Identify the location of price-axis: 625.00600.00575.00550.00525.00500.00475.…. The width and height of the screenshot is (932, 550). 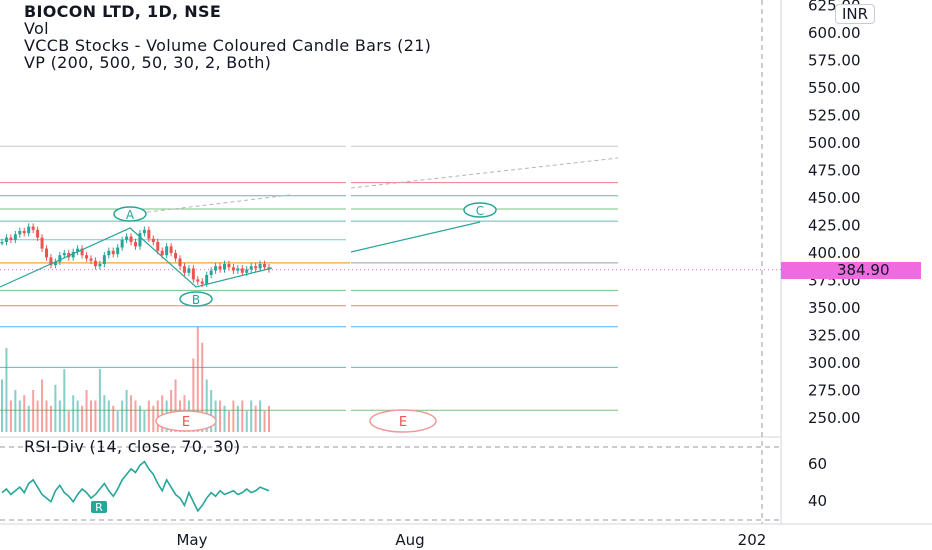
(834, 213).